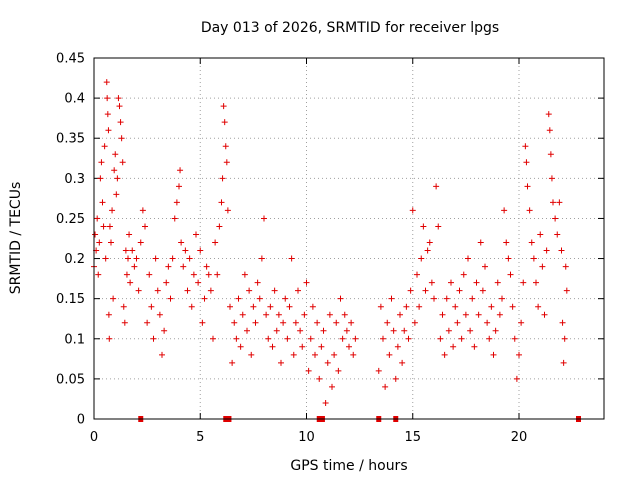  I want to click on y-axis-label: SRMTID / TECUs, so click(16, 238).